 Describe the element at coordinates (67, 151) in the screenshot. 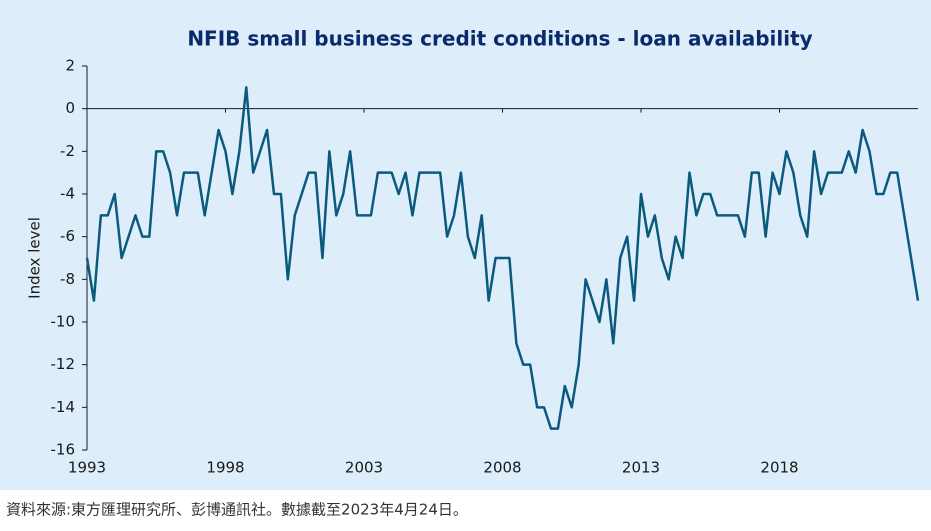

I see `y-tick-label: -2` at that location.